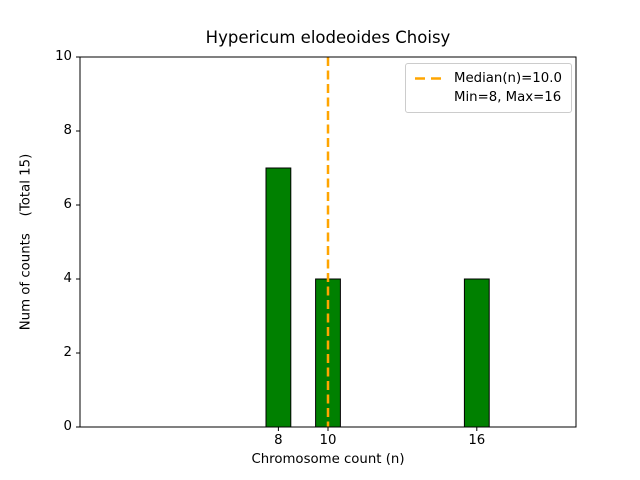  Describe the element at coordinates (67, 426) in the screenshot. I see `y-tick-label: 0` at that location.